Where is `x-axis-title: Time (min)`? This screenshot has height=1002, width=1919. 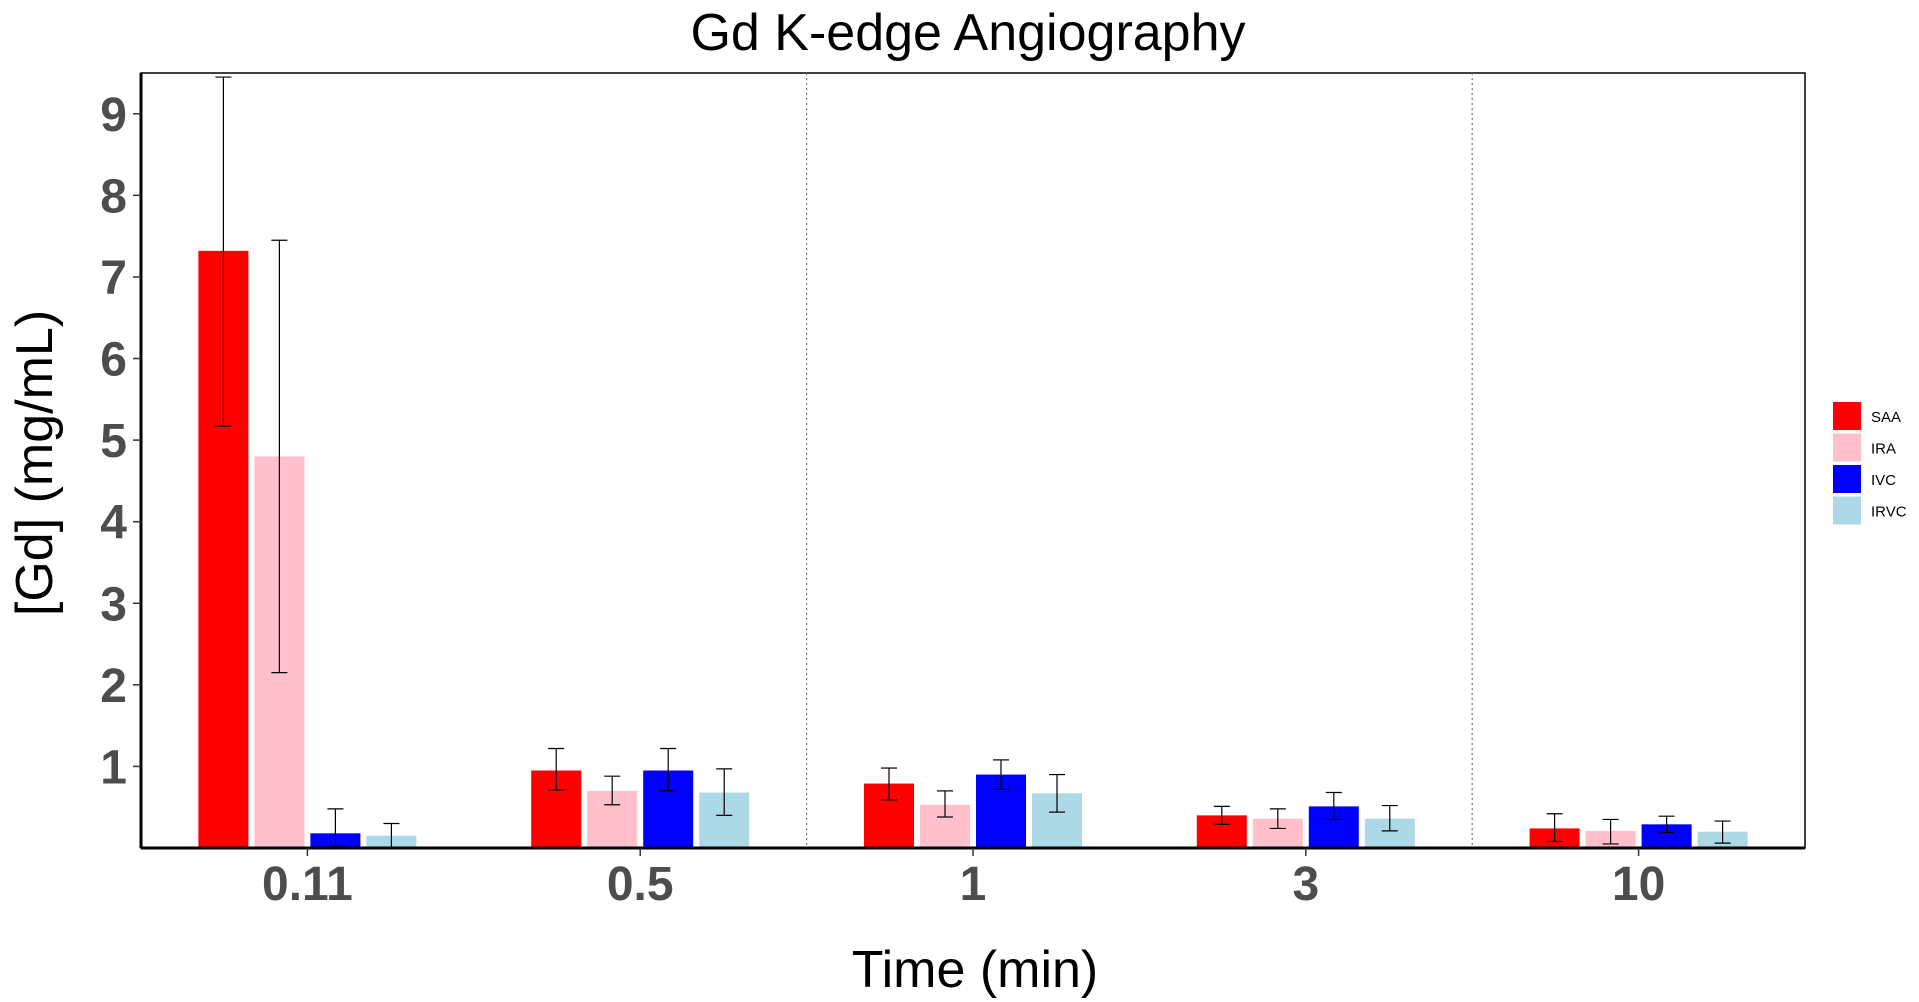
x-axis-title: Time (min) is located at coordinates (975, 970).